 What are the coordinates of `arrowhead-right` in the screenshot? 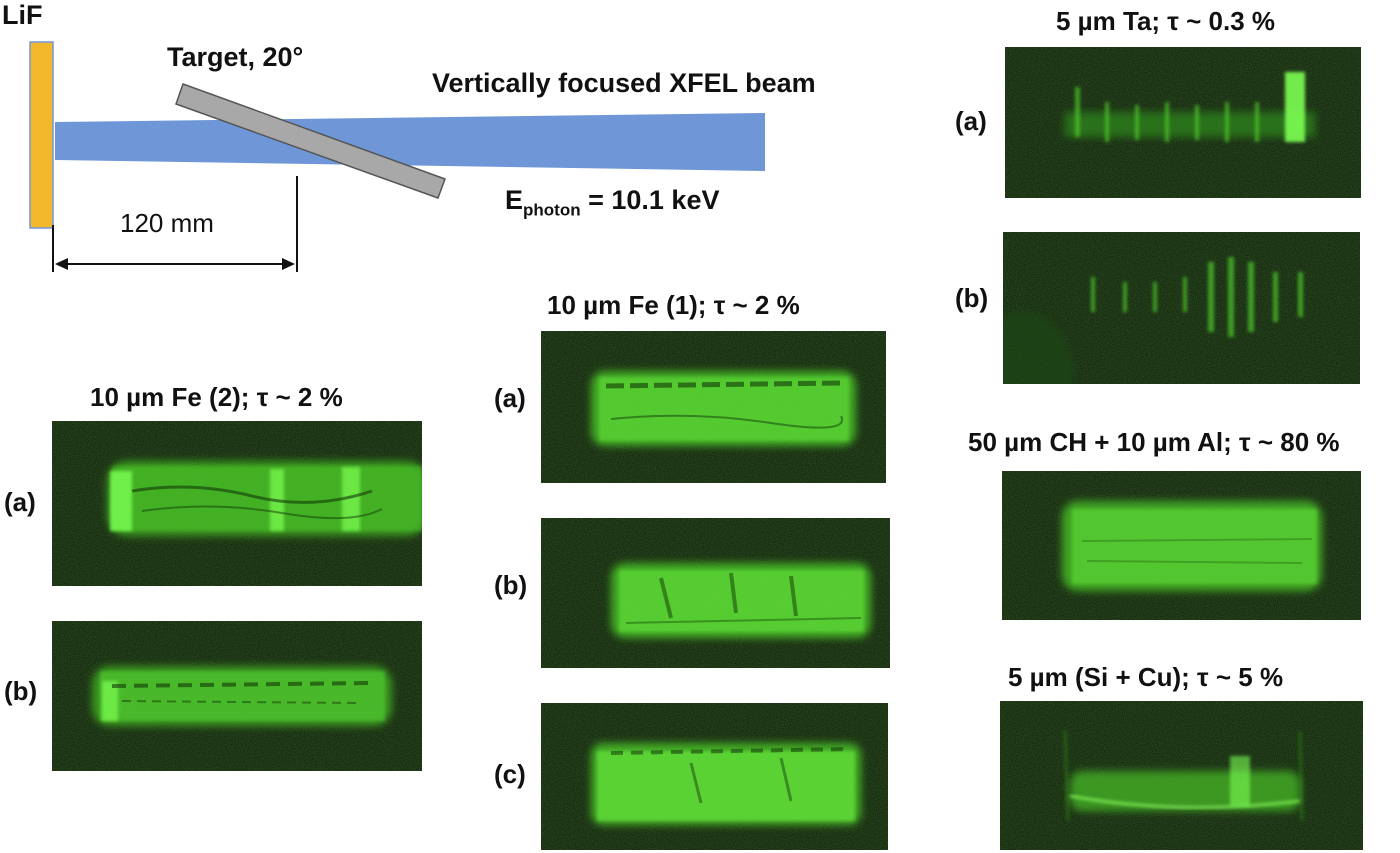 It's located at (288, 264).